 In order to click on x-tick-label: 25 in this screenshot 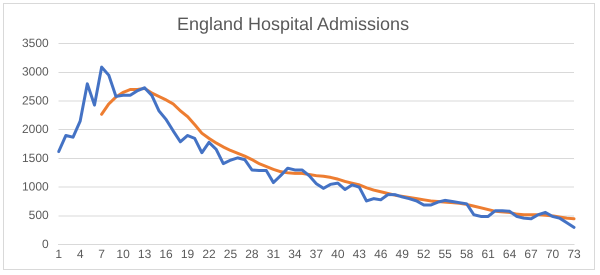, I will do `click(231, 254)`.